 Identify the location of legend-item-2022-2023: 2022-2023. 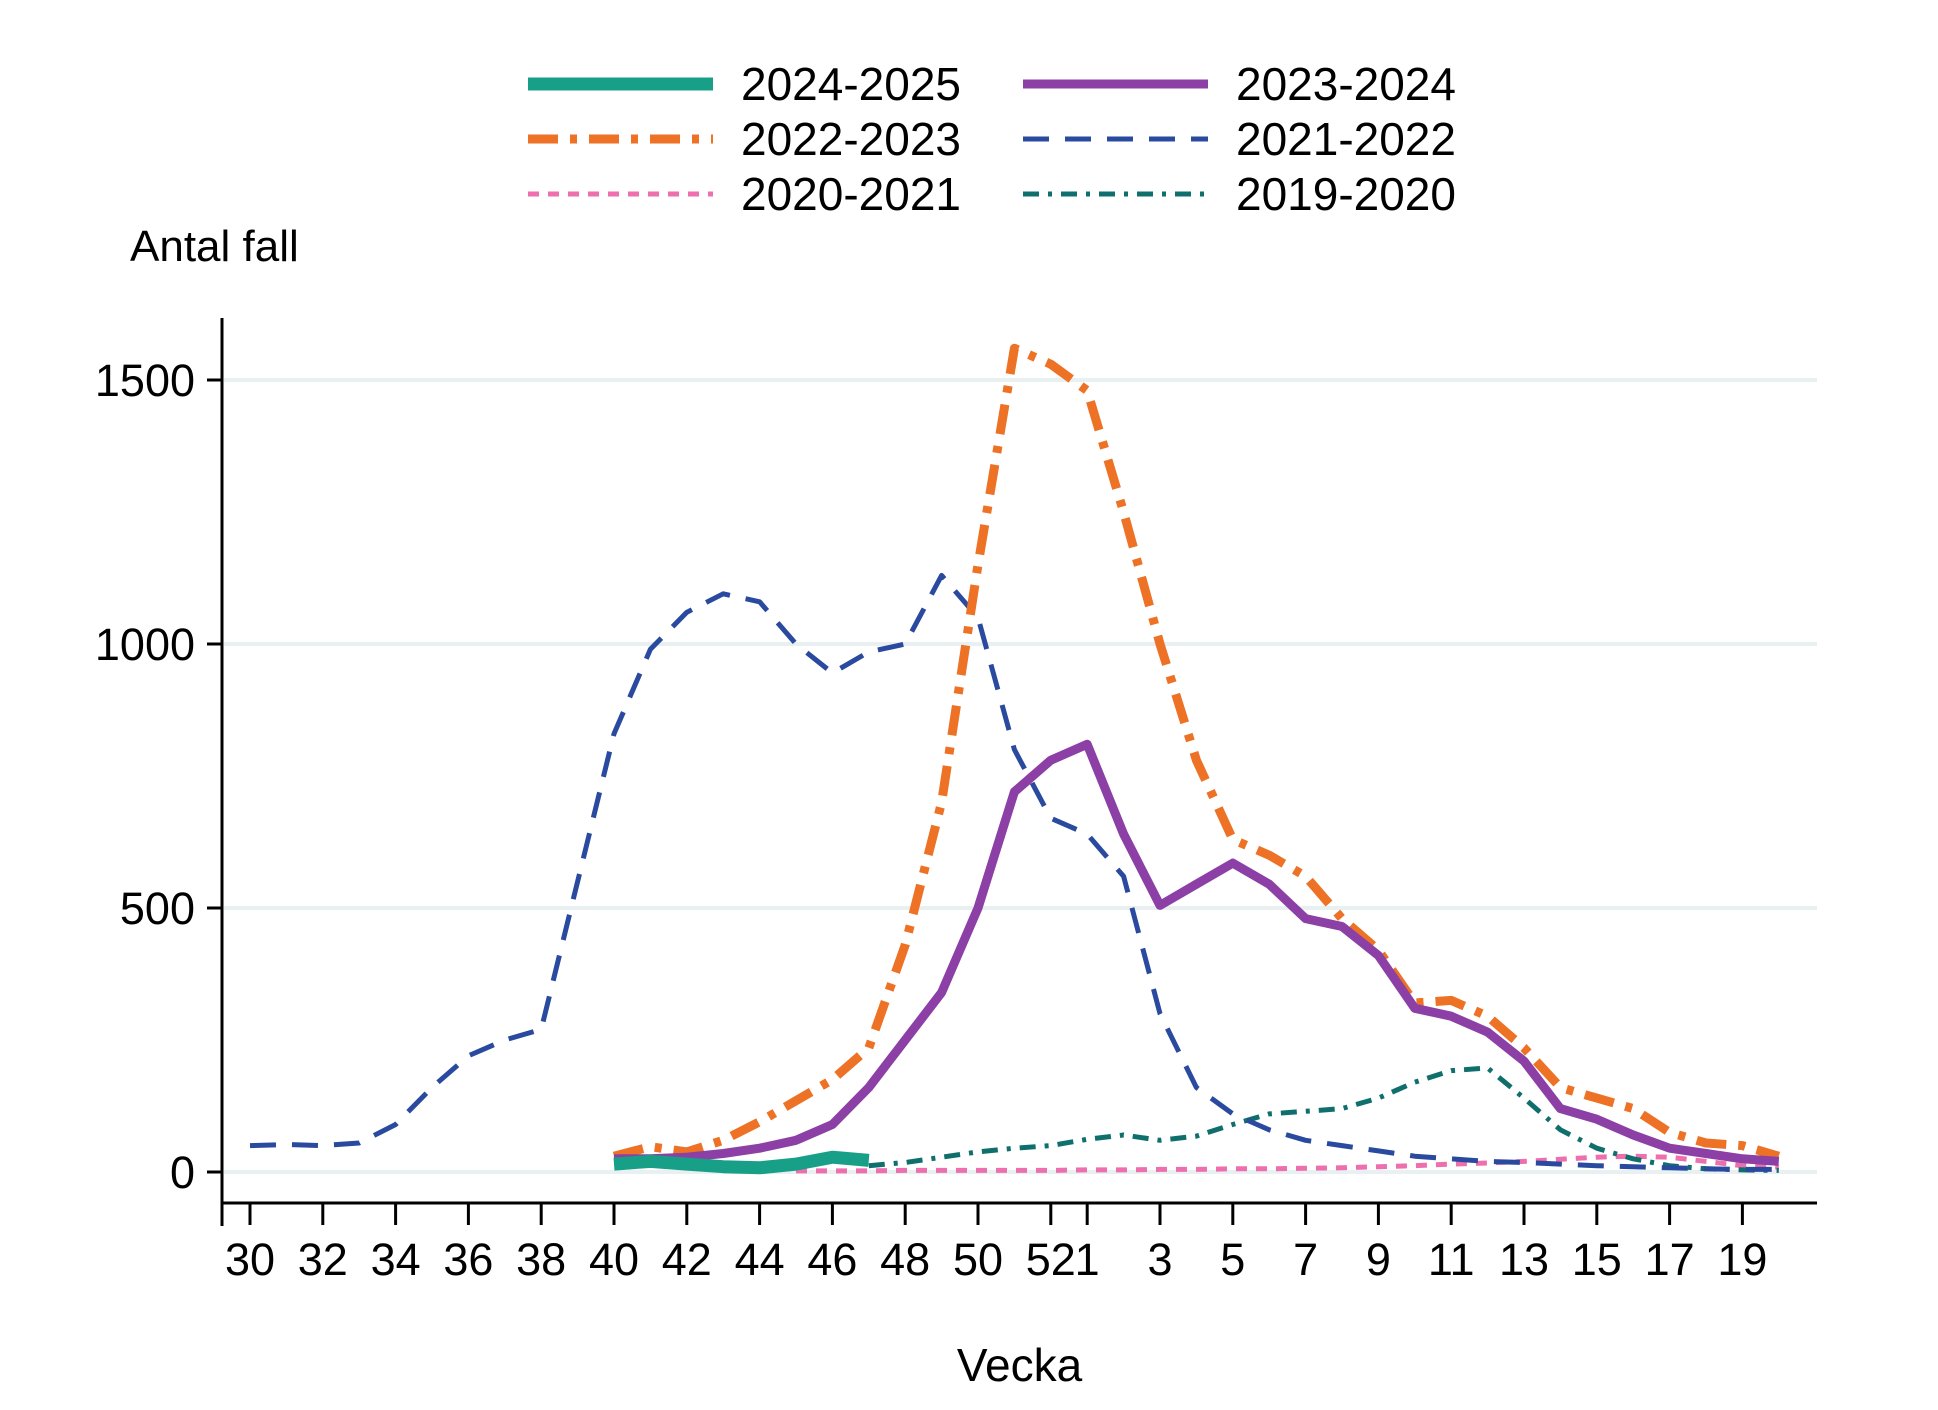
(744, 139).